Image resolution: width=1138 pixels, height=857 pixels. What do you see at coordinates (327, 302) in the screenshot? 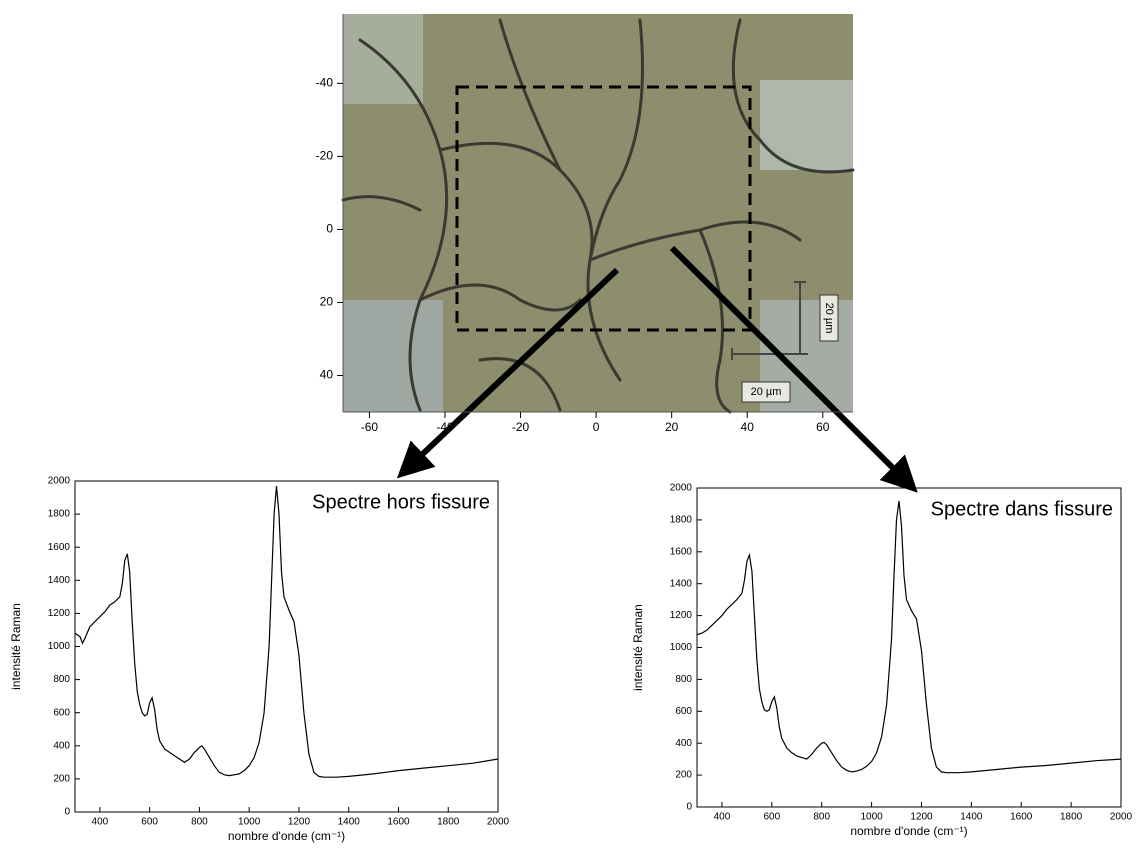
I see `y-tick-label: 20` at bounding box center [327, 302].